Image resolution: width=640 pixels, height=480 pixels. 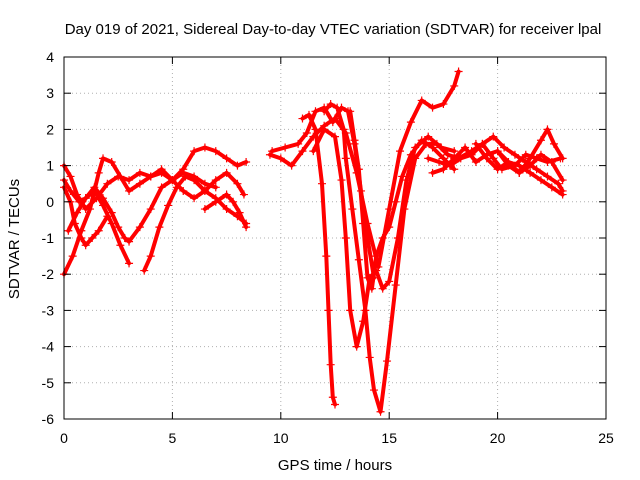 What do you see at coordinates (64, 438) in the screenshot?
I see `x-tick-label: 0` at bounding box center [64, 438].